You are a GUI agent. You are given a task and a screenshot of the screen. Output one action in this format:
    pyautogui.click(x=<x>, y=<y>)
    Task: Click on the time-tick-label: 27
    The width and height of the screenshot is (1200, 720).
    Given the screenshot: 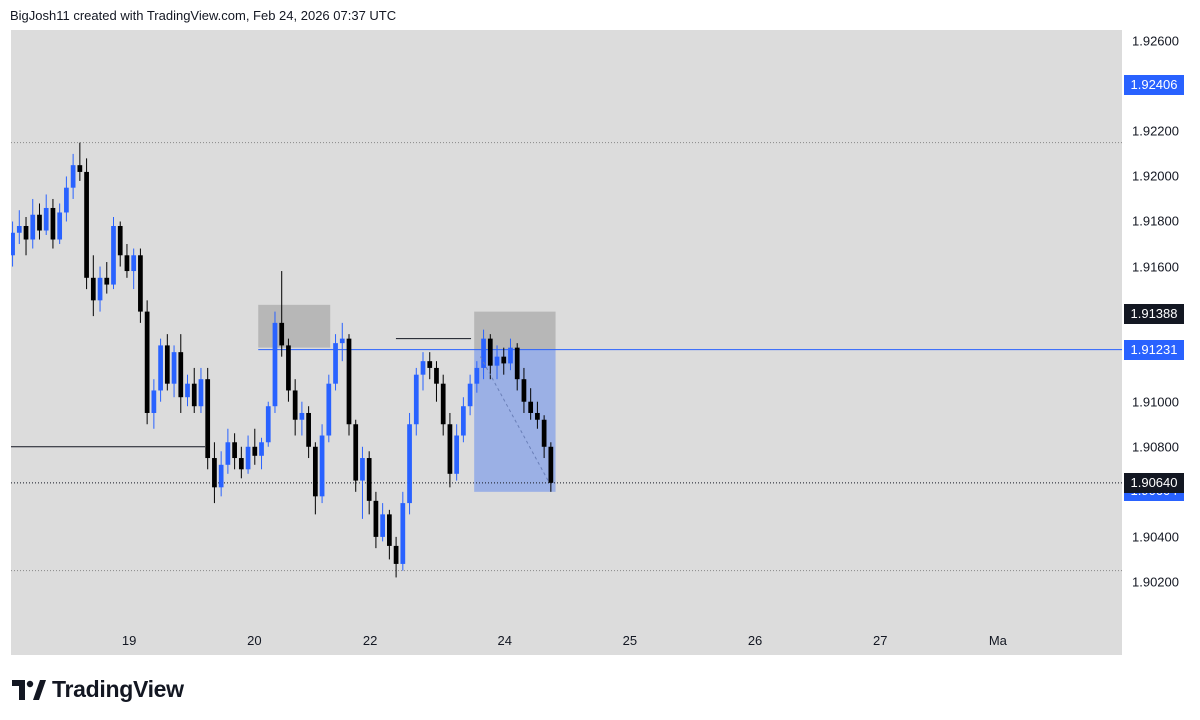 What is the action you would take?
    pyautogui.click(x=880, y=640)
    